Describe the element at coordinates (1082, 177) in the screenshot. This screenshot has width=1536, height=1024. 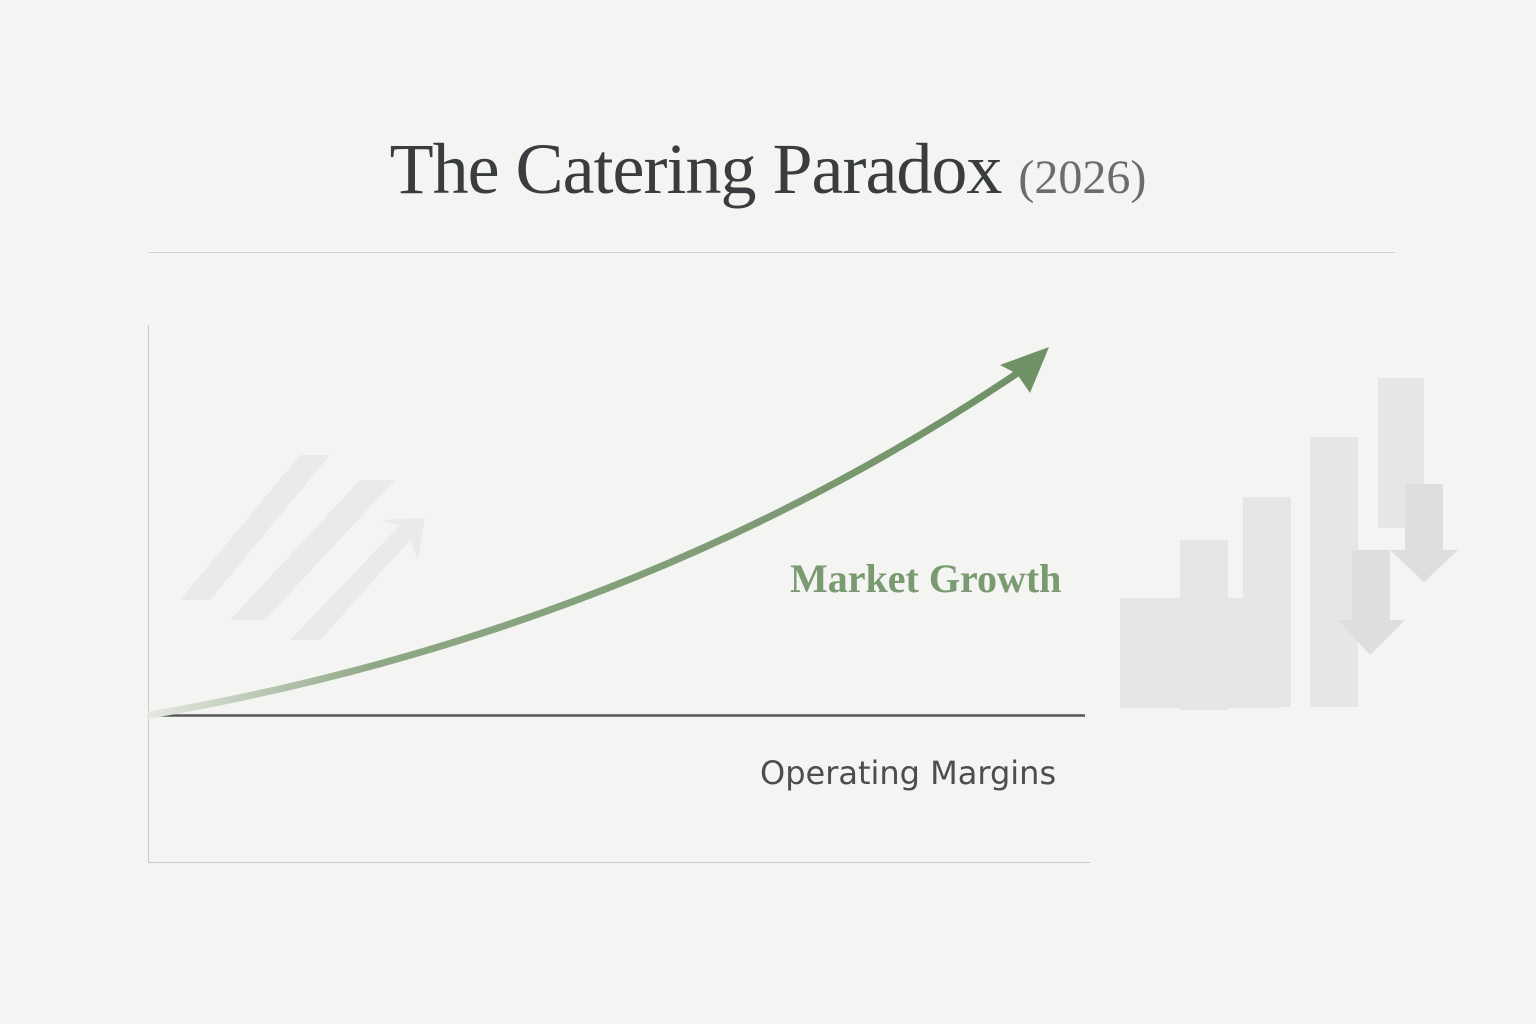
I see `title-year: (2026)` at that location.